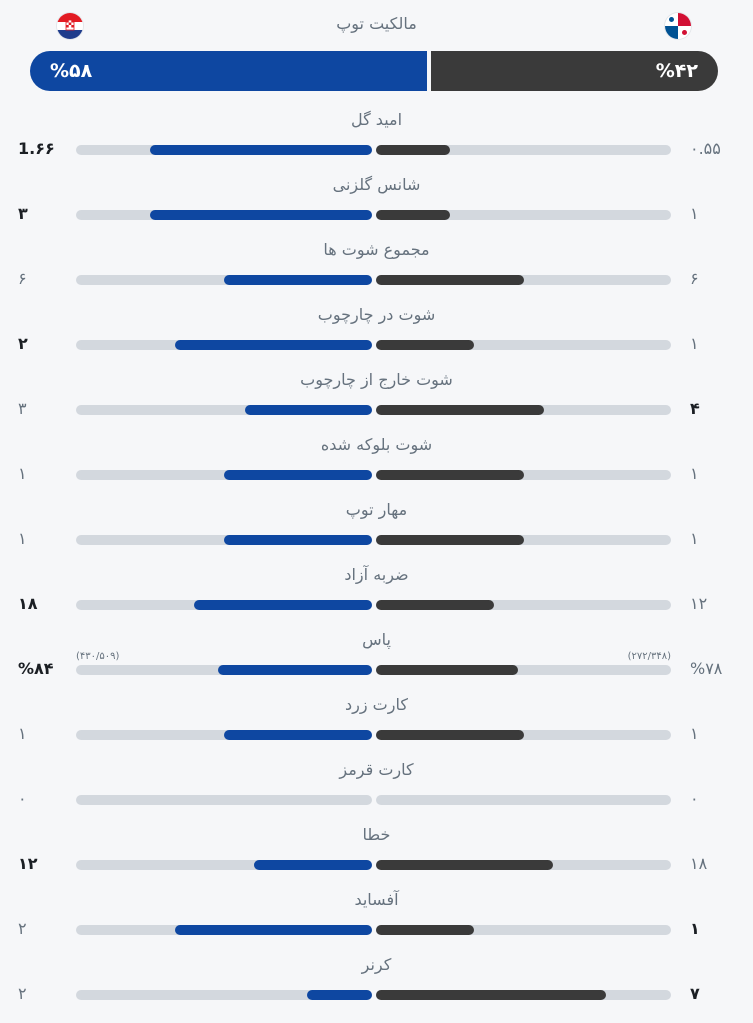 The width and height of the screenshot is (753, 1023). I want to click on stat-row: کارت زرد ۱ ۱, so click(376, 725).